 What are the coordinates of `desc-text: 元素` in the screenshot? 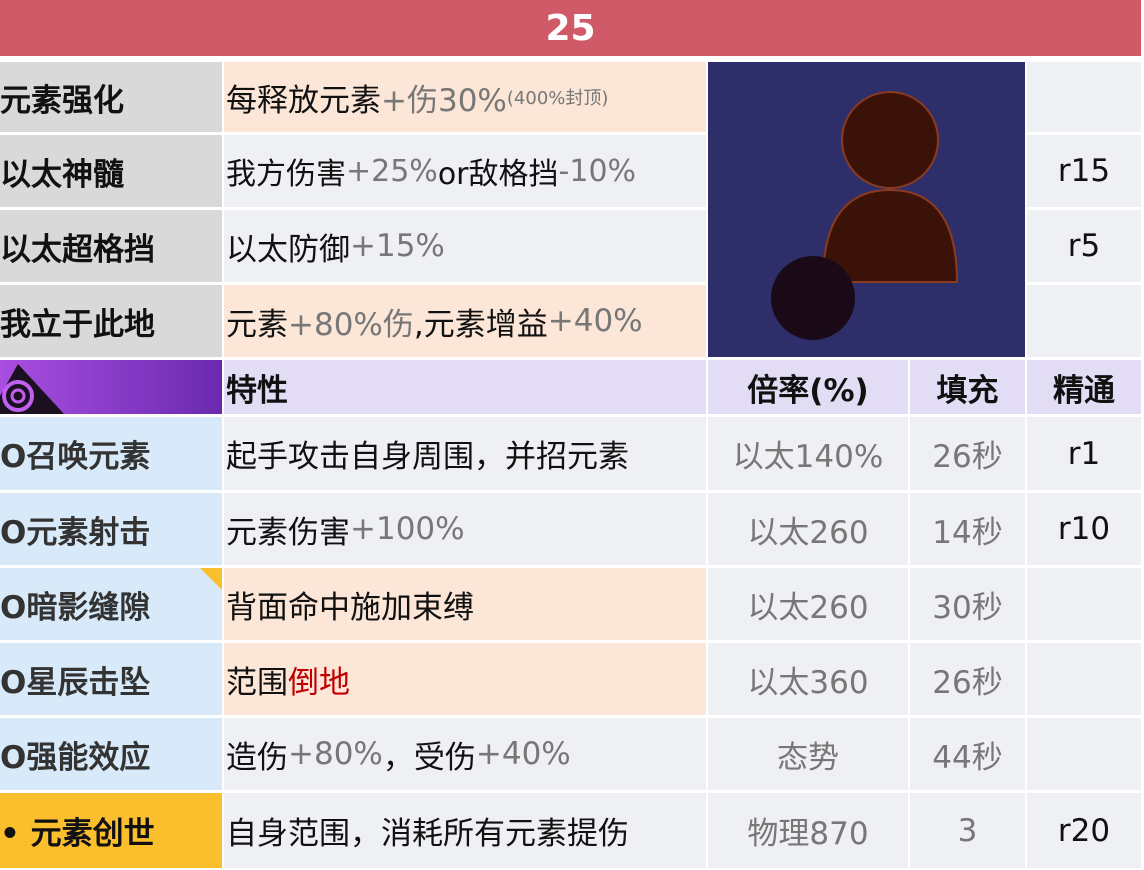 It's located at (257, 324).